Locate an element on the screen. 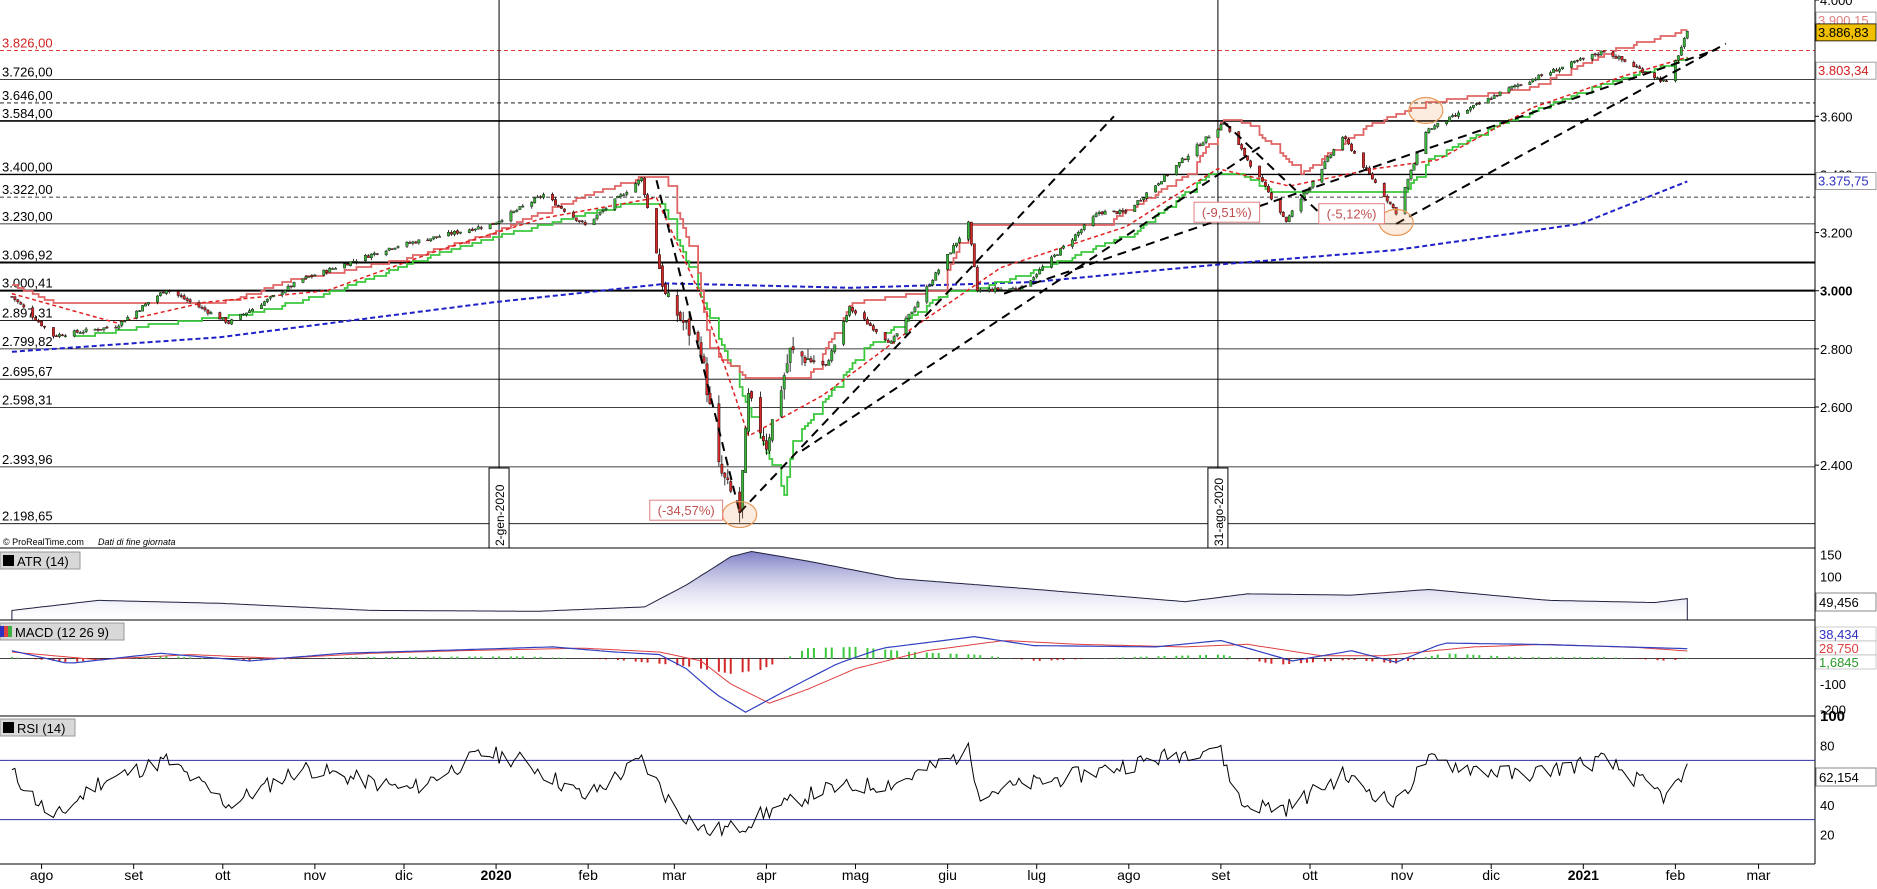 This screenshot has width=1877, height=889. x-tick-label: giu is located at coordinates (947, 875).